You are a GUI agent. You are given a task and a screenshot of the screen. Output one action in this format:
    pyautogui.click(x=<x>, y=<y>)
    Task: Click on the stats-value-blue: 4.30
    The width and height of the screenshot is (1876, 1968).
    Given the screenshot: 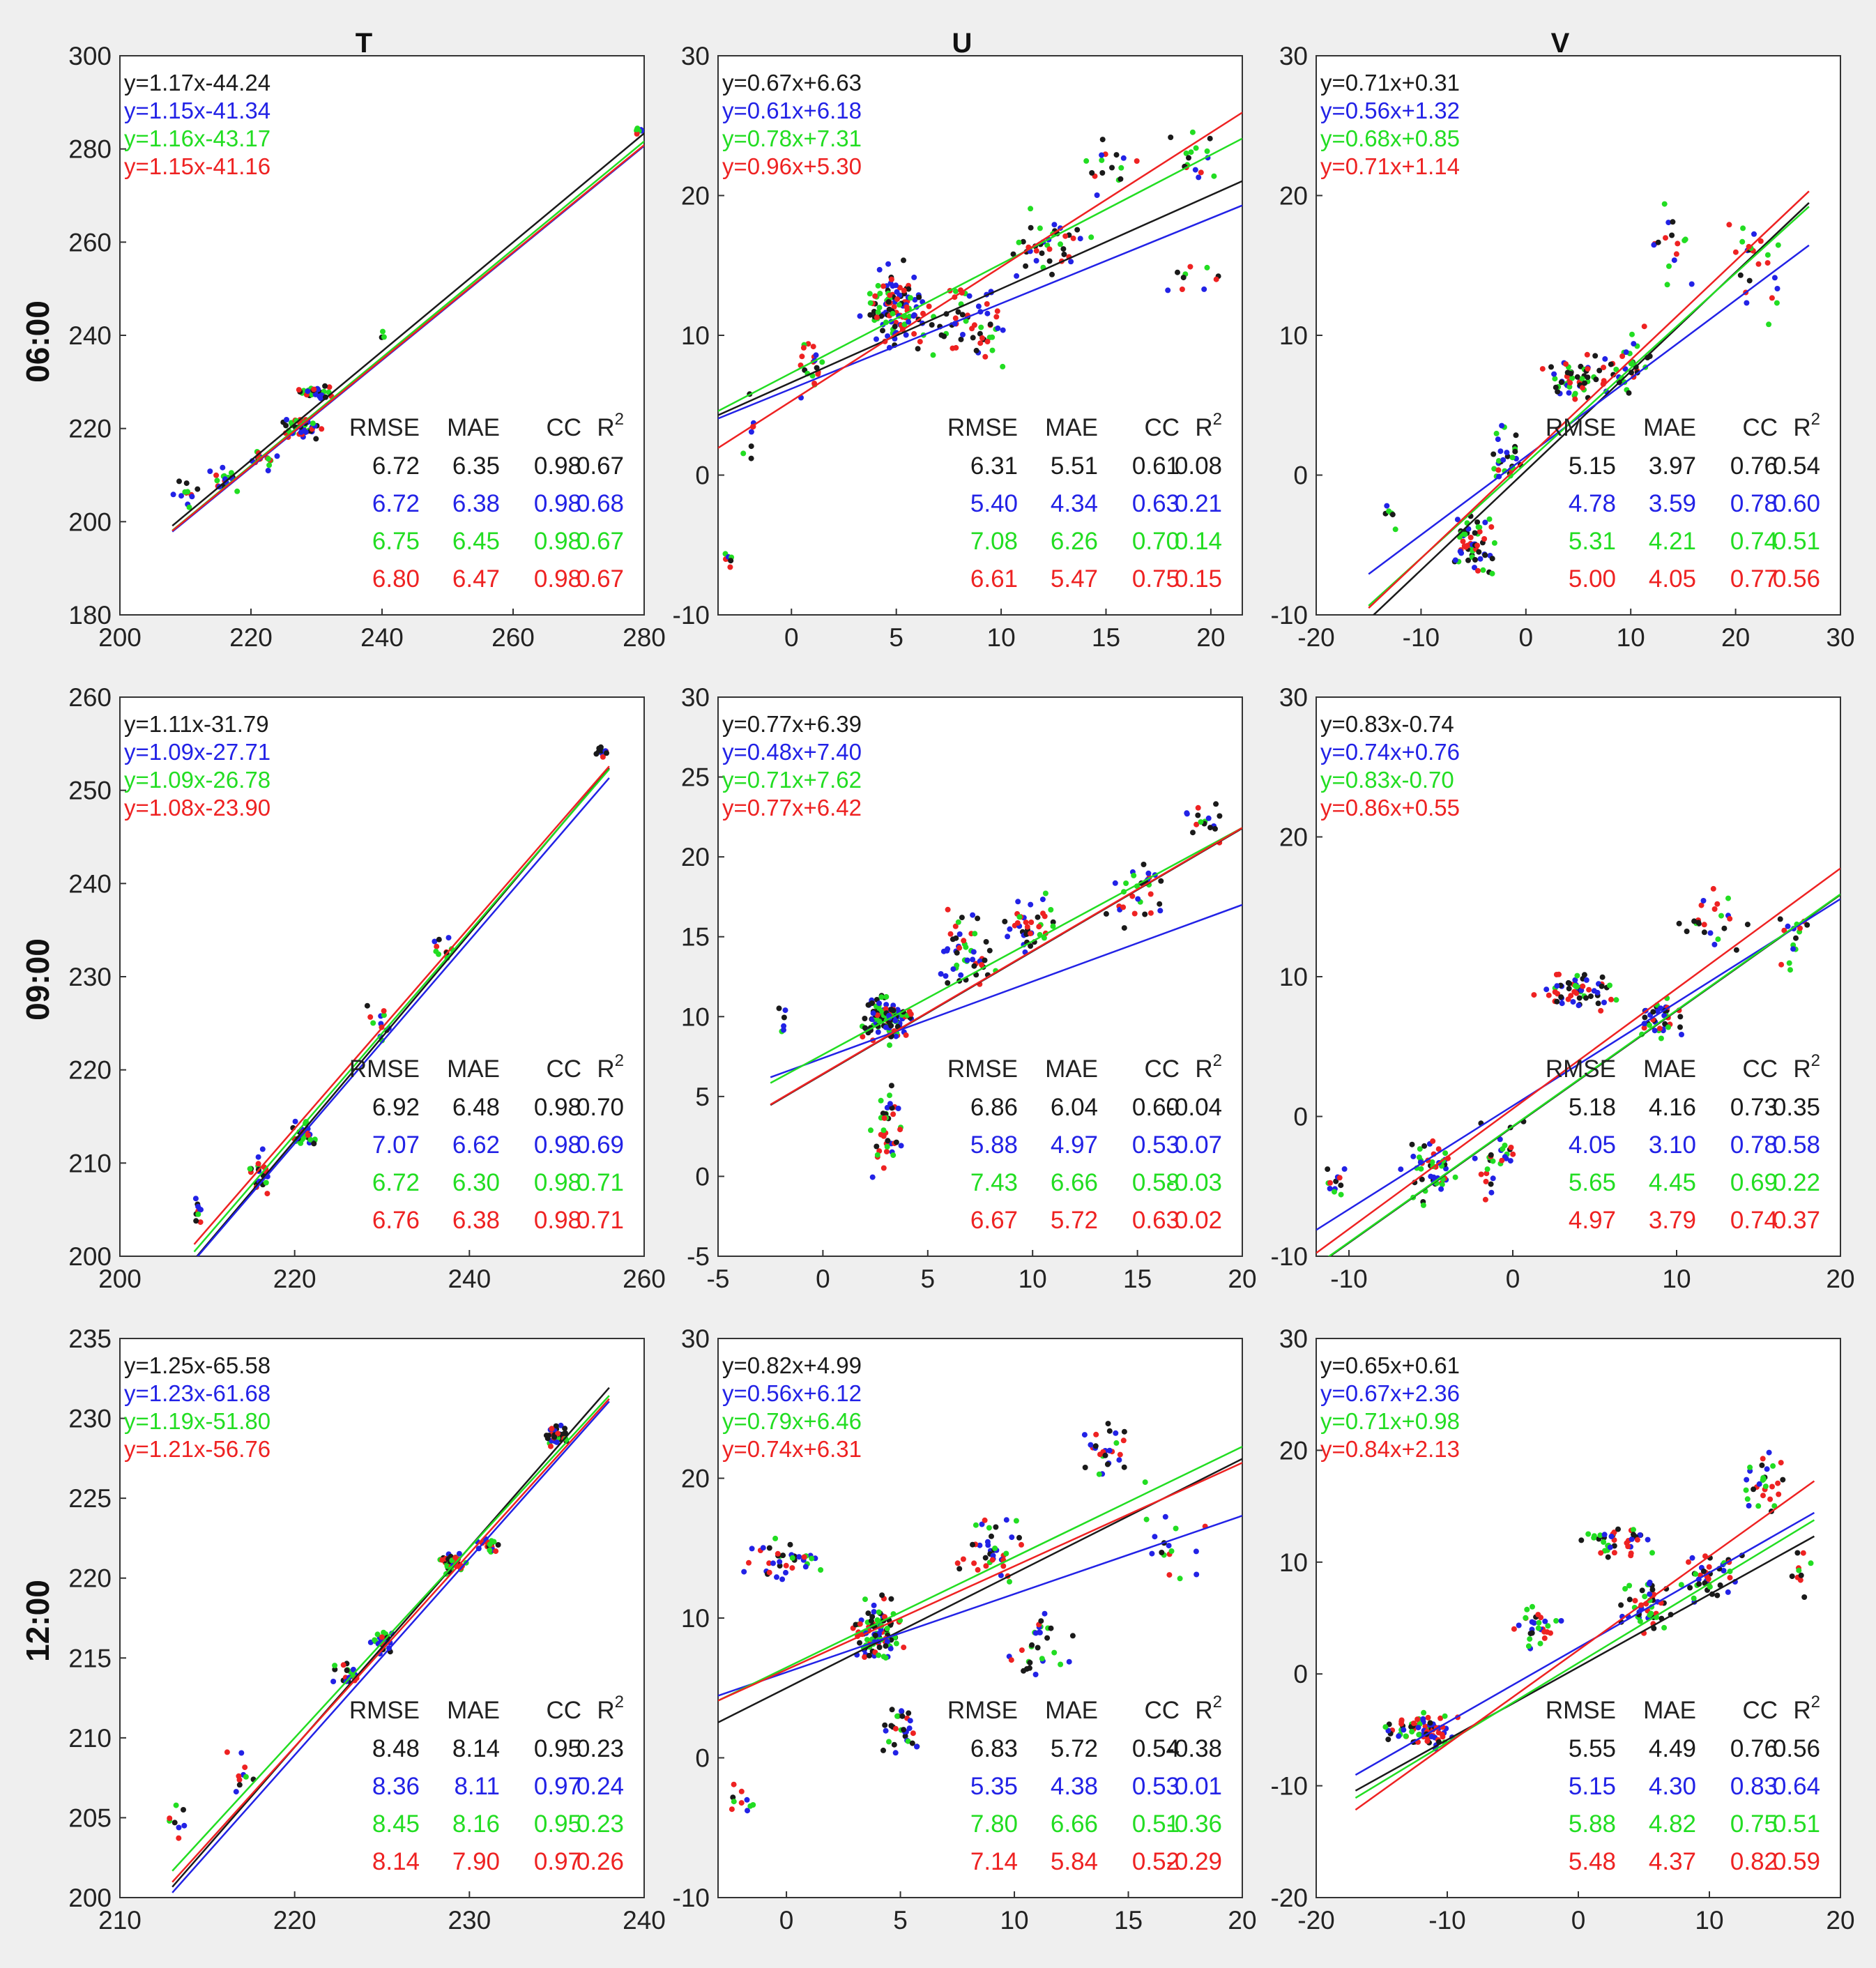 What is the action you would take?
    pyautogui.click(x=1673, y=1787)
    